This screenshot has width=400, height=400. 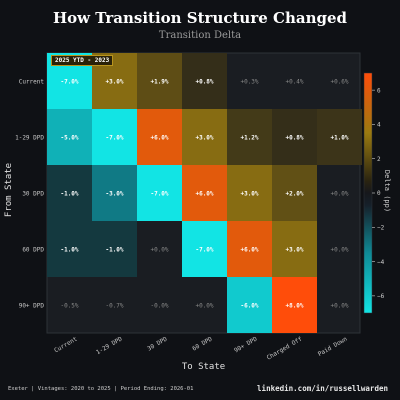 I want to click on colorbar-tick-label: −2, so click(x=381, y=227).